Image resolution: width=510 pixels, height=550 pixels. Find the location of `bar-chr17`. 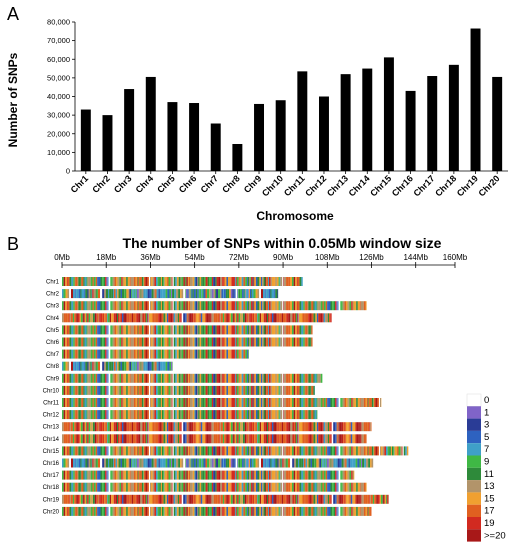

bar-chr17 is located at coordinates (432, 123).